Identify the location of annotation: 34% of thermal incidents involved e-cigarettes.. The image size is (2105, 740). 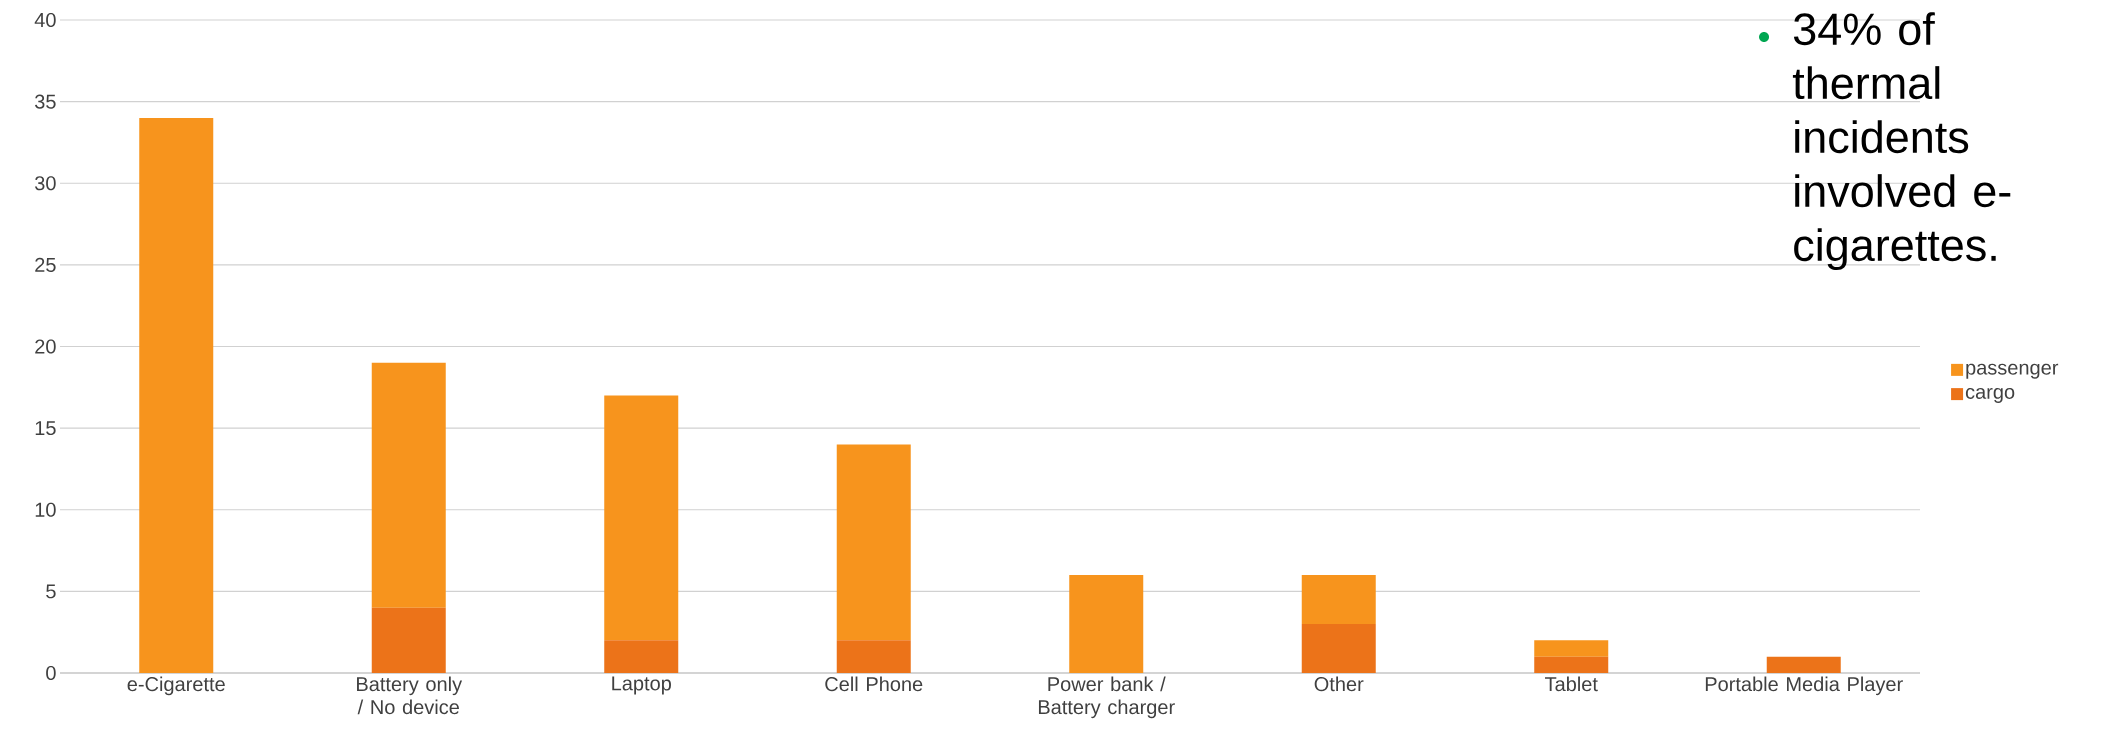
(1901, 141).